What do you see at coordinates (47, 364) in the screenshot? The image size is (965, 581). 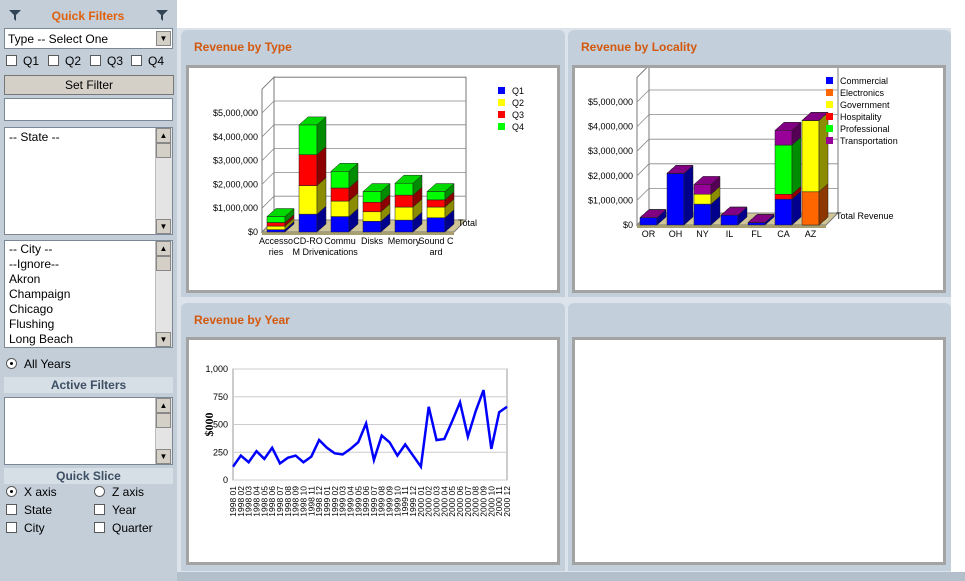 I see `radio-label: All Years` at bounding box center [47, 364].